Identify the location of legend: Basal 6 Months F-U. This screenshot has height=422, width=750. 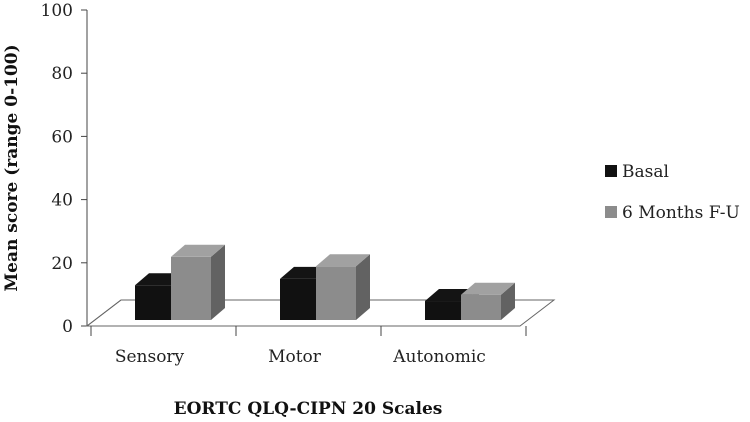
(672, 192).